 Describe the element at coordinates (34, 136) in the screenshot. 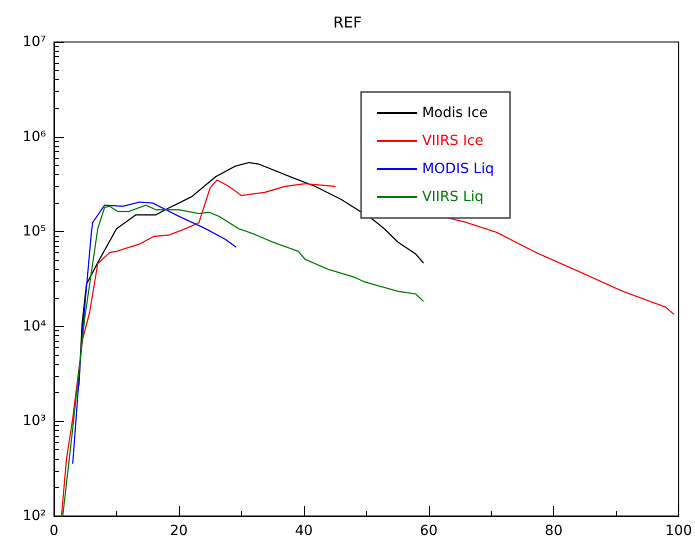

I see `y-tick-label: 10⁶` at that location.